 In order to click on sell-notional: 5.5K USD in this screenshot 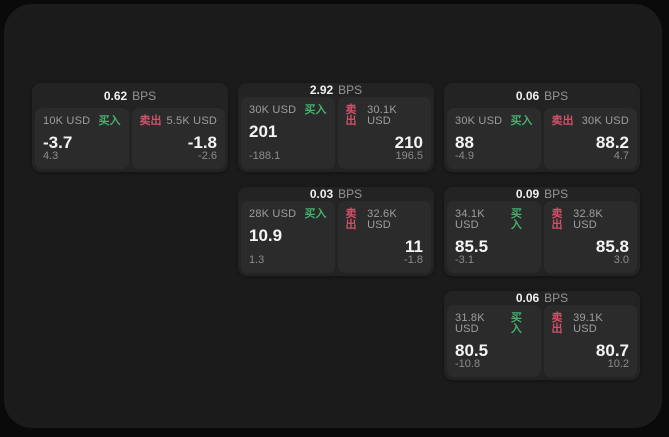, I will do `click(191, 121)`.